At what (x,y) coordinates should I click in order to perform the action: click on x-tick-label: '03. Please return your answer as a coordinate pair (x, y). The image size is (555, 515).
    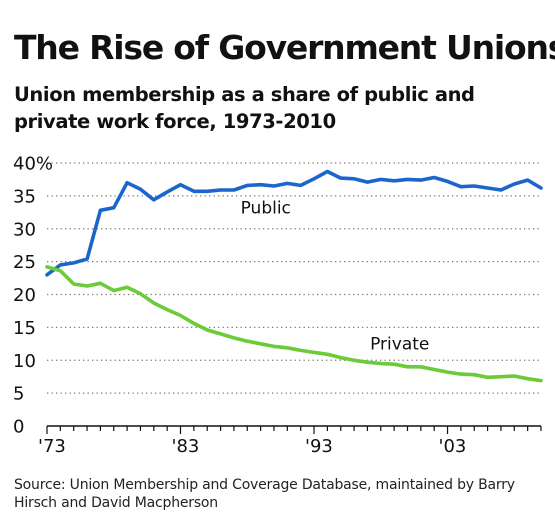
    Looking at the image, I should click on (453, 446).